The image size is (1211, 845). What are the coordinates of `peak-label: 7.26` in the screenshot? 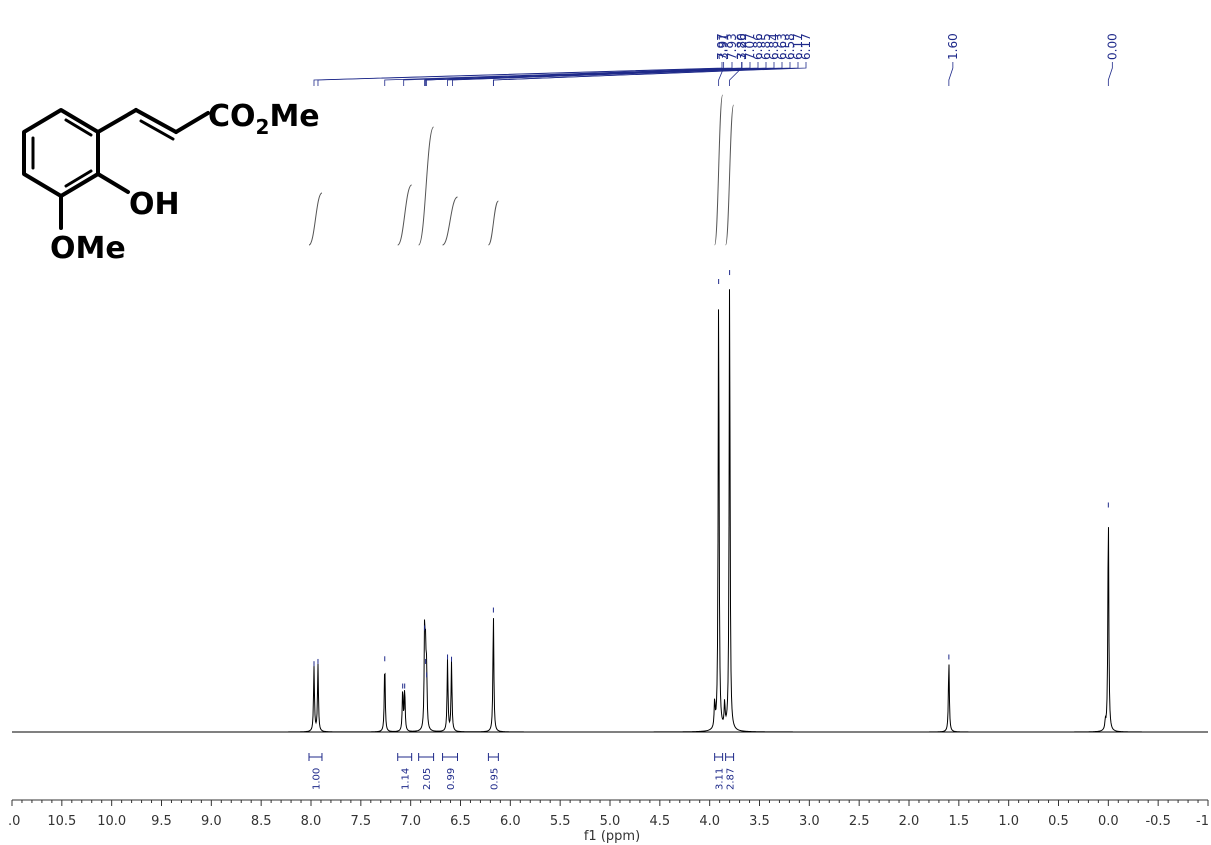 It's located at (742, 46).